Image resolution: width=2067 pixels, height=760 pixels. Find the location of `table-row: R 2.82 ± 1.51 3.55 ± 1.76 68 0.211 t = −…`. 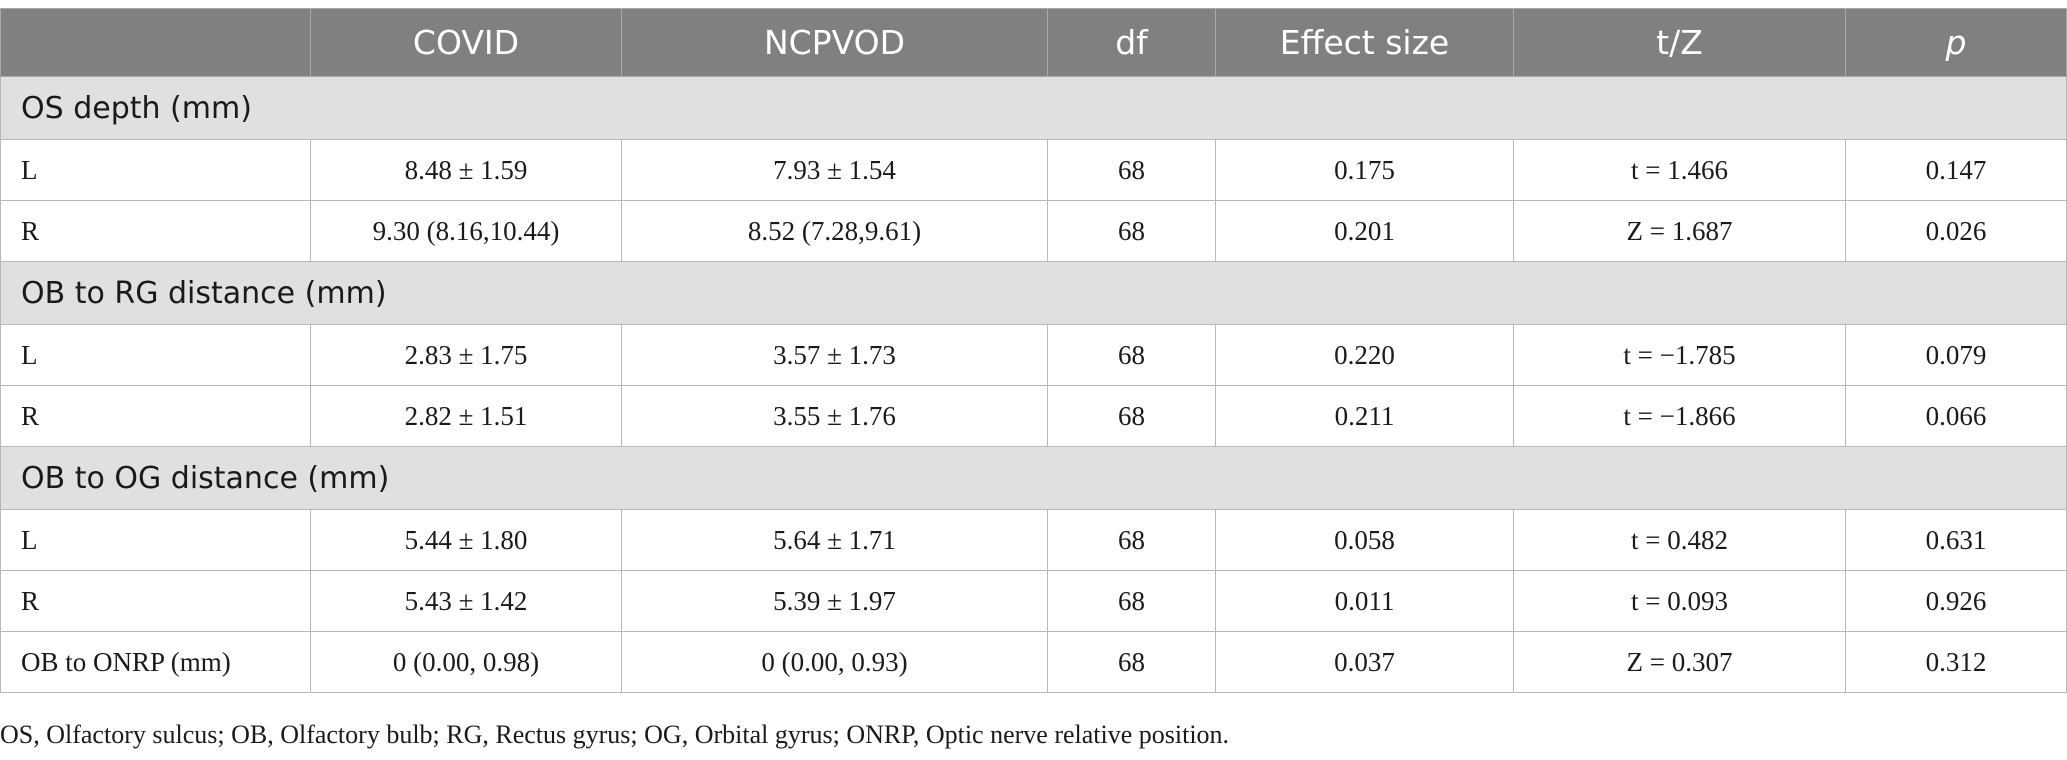

table-row: R 2.82 ± 1.51 3.55 ± 1.76 68 0.211 t = −… is located at coordinates (1033, 416).